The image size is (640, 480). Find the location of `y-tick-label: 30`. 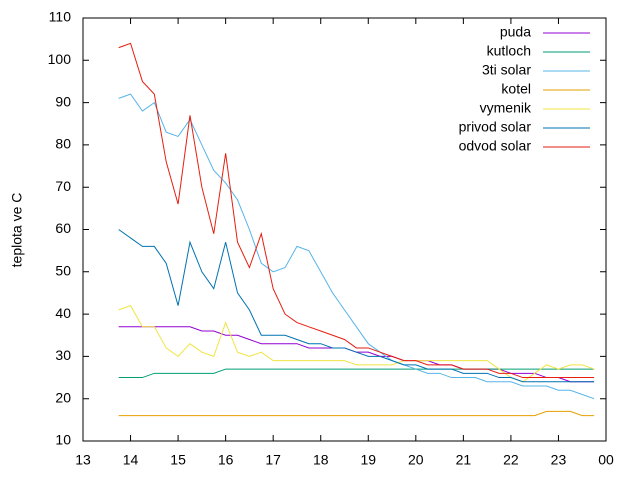

y-tick-label: 30 is located at coordinates (63, 355).